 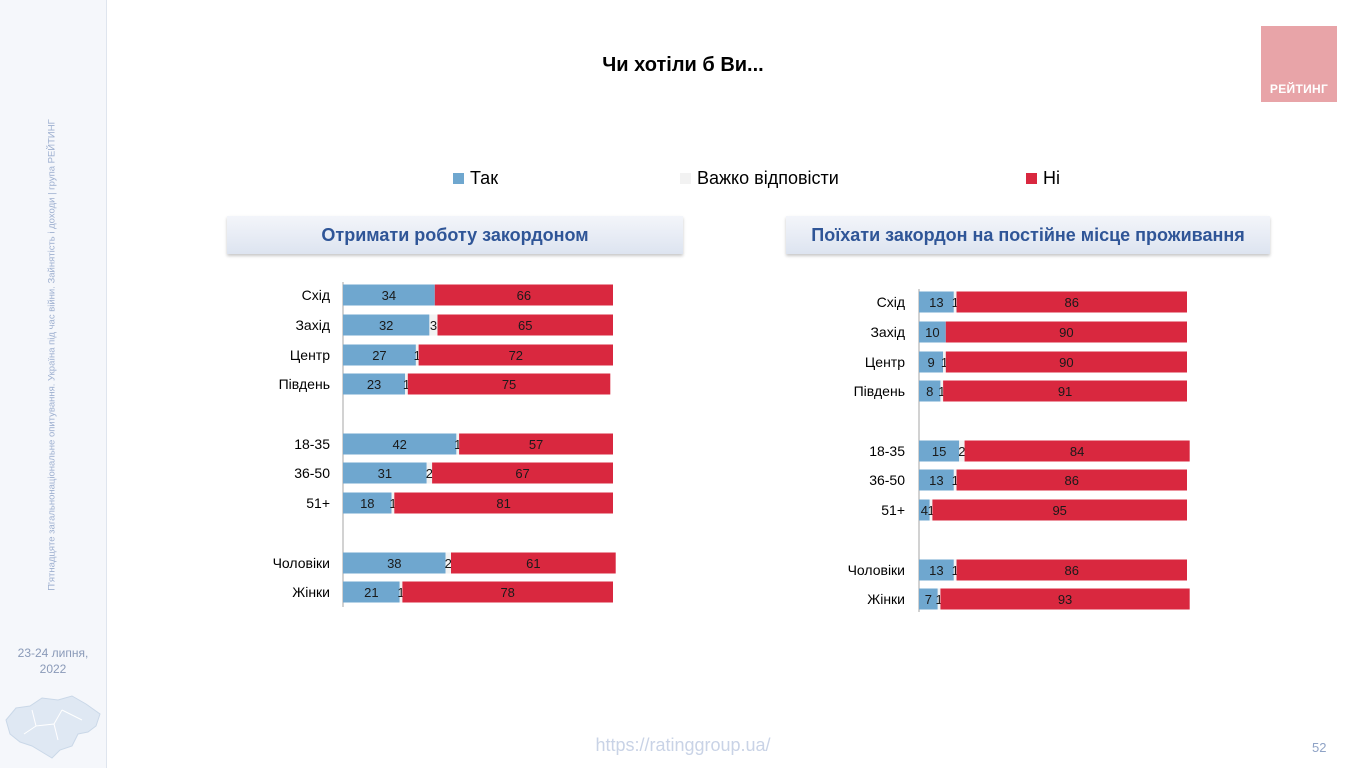 I want to click on chart1-data-label-no: 81, so click(x=503, y=503).